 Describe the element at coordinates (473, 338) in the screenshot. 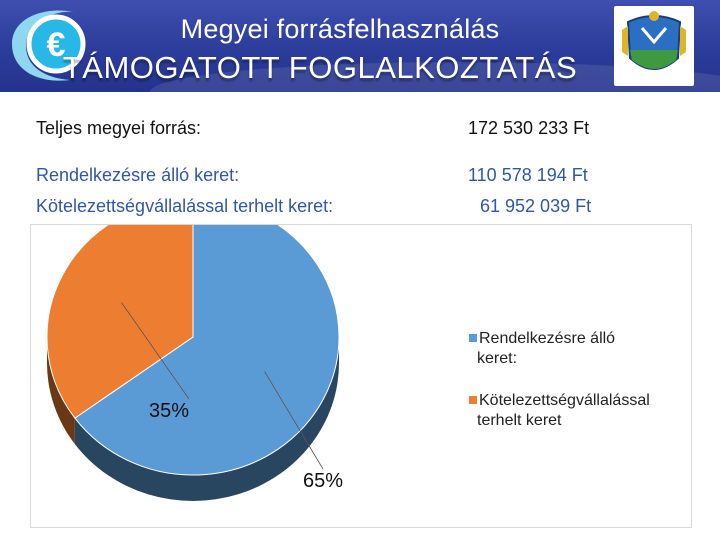

I see `legend-swatch-available` at that location.